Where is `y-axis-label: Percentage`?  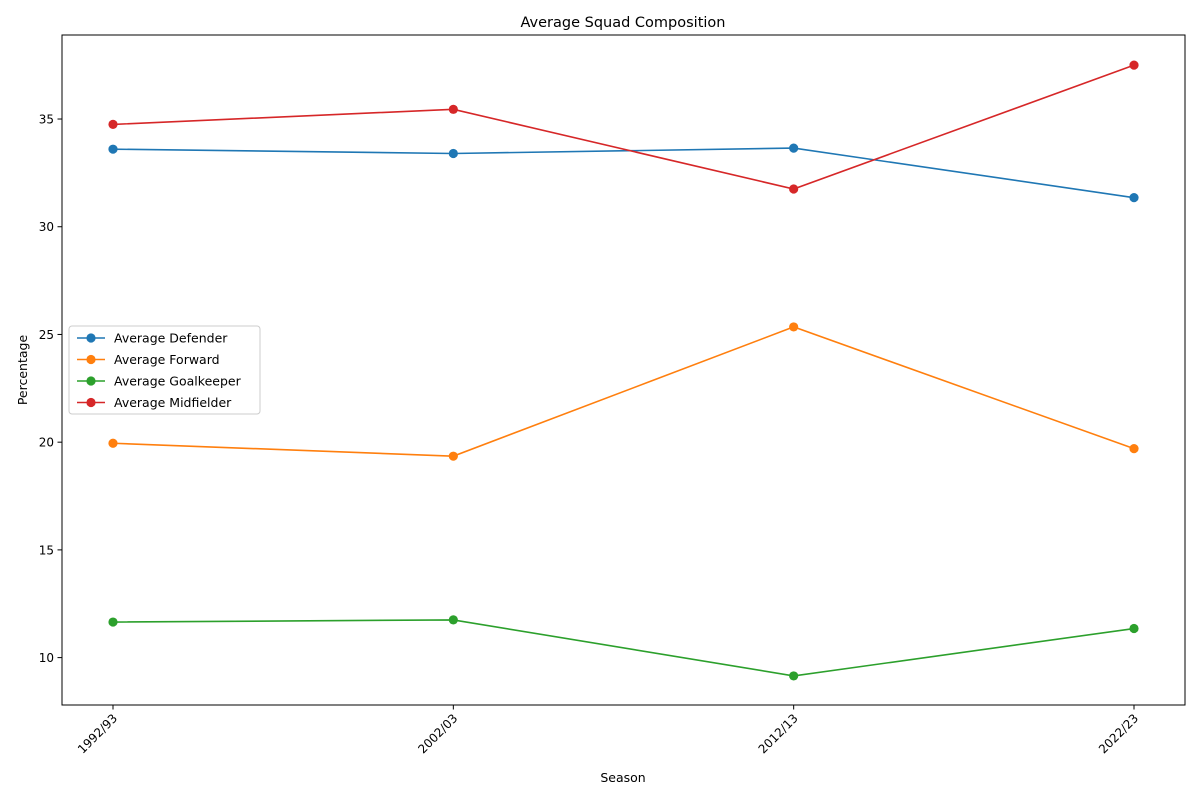 y-axis-label: Percentage is located at coordinates (22, 370).